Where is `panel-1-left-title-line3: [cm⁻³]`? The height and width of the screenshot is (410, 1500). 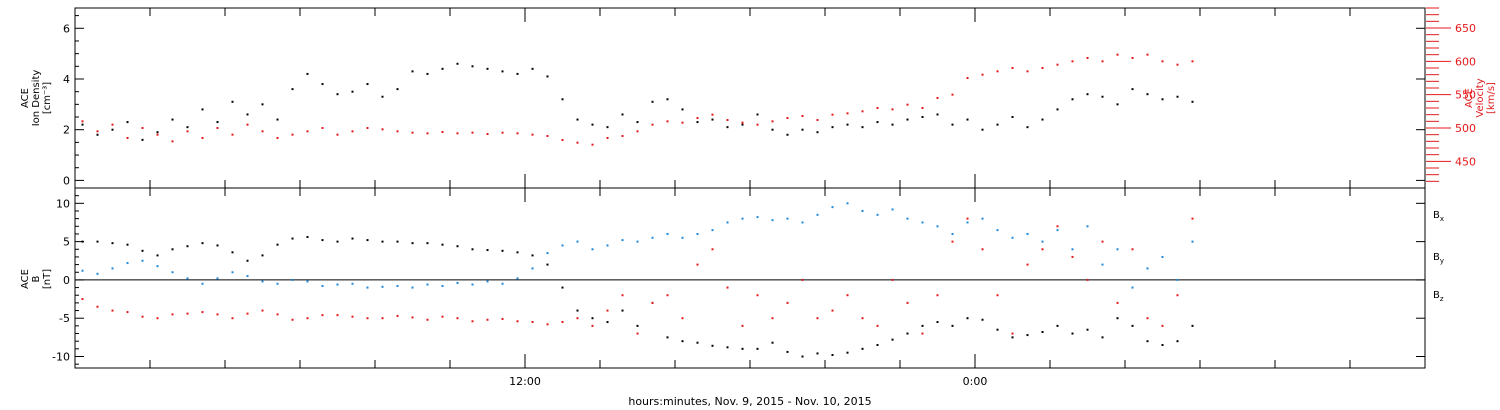
panel-1-left-title-line3: [cm⁻³] is located at coordinates (47, 98).